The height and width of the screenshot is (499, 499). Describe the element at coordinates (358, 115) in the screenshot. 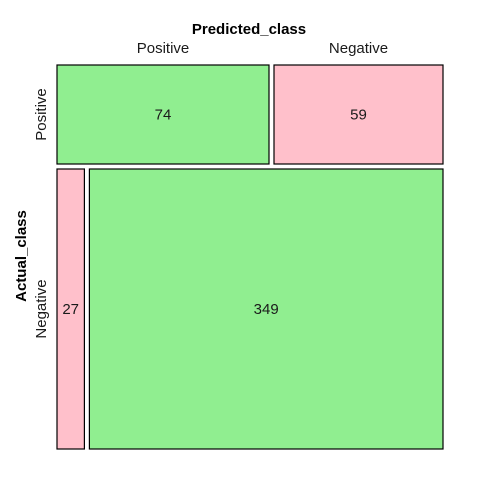

I see `cell-count-label: 59` at that location.